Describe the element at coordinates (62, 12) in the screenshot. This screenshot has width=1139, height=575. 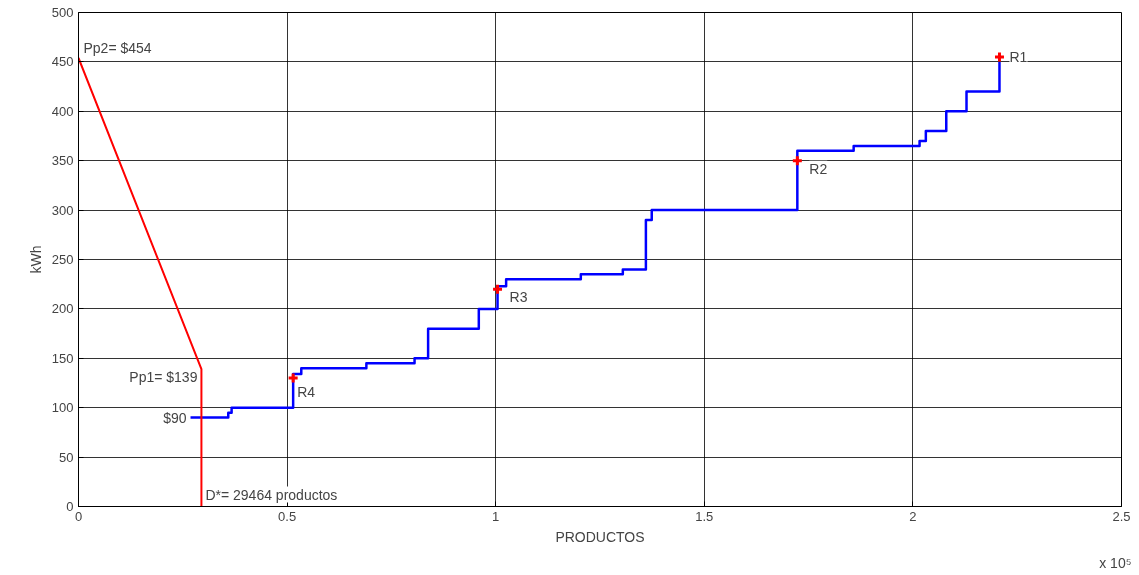
I see `y-tick-label: 500` at that location.